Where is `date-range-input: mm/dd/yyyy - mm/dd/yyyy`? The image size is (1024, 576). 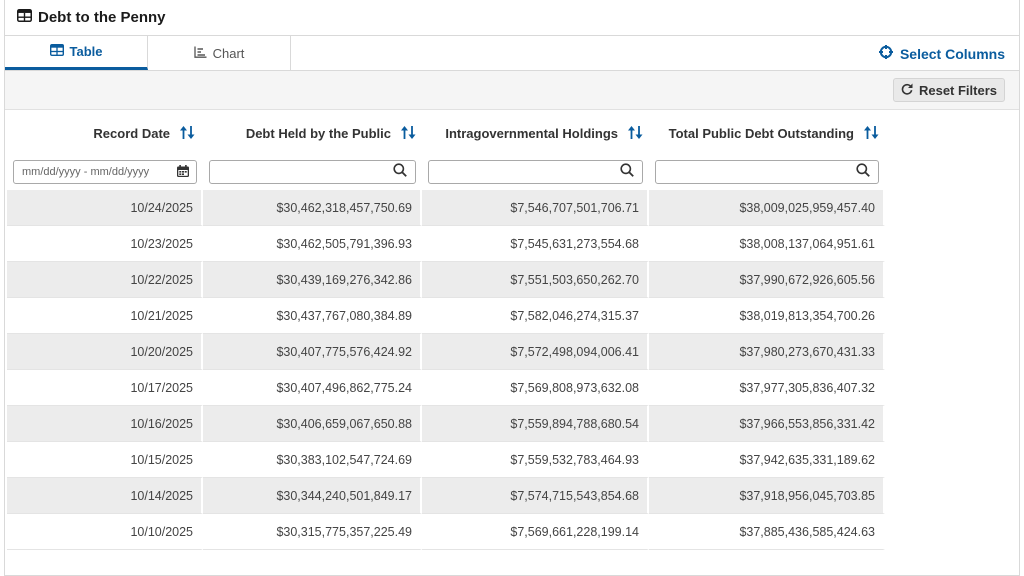
date-range-input: mm/dd/yyyy - mm/dd/yyyy is located at coordinates (105, 172).